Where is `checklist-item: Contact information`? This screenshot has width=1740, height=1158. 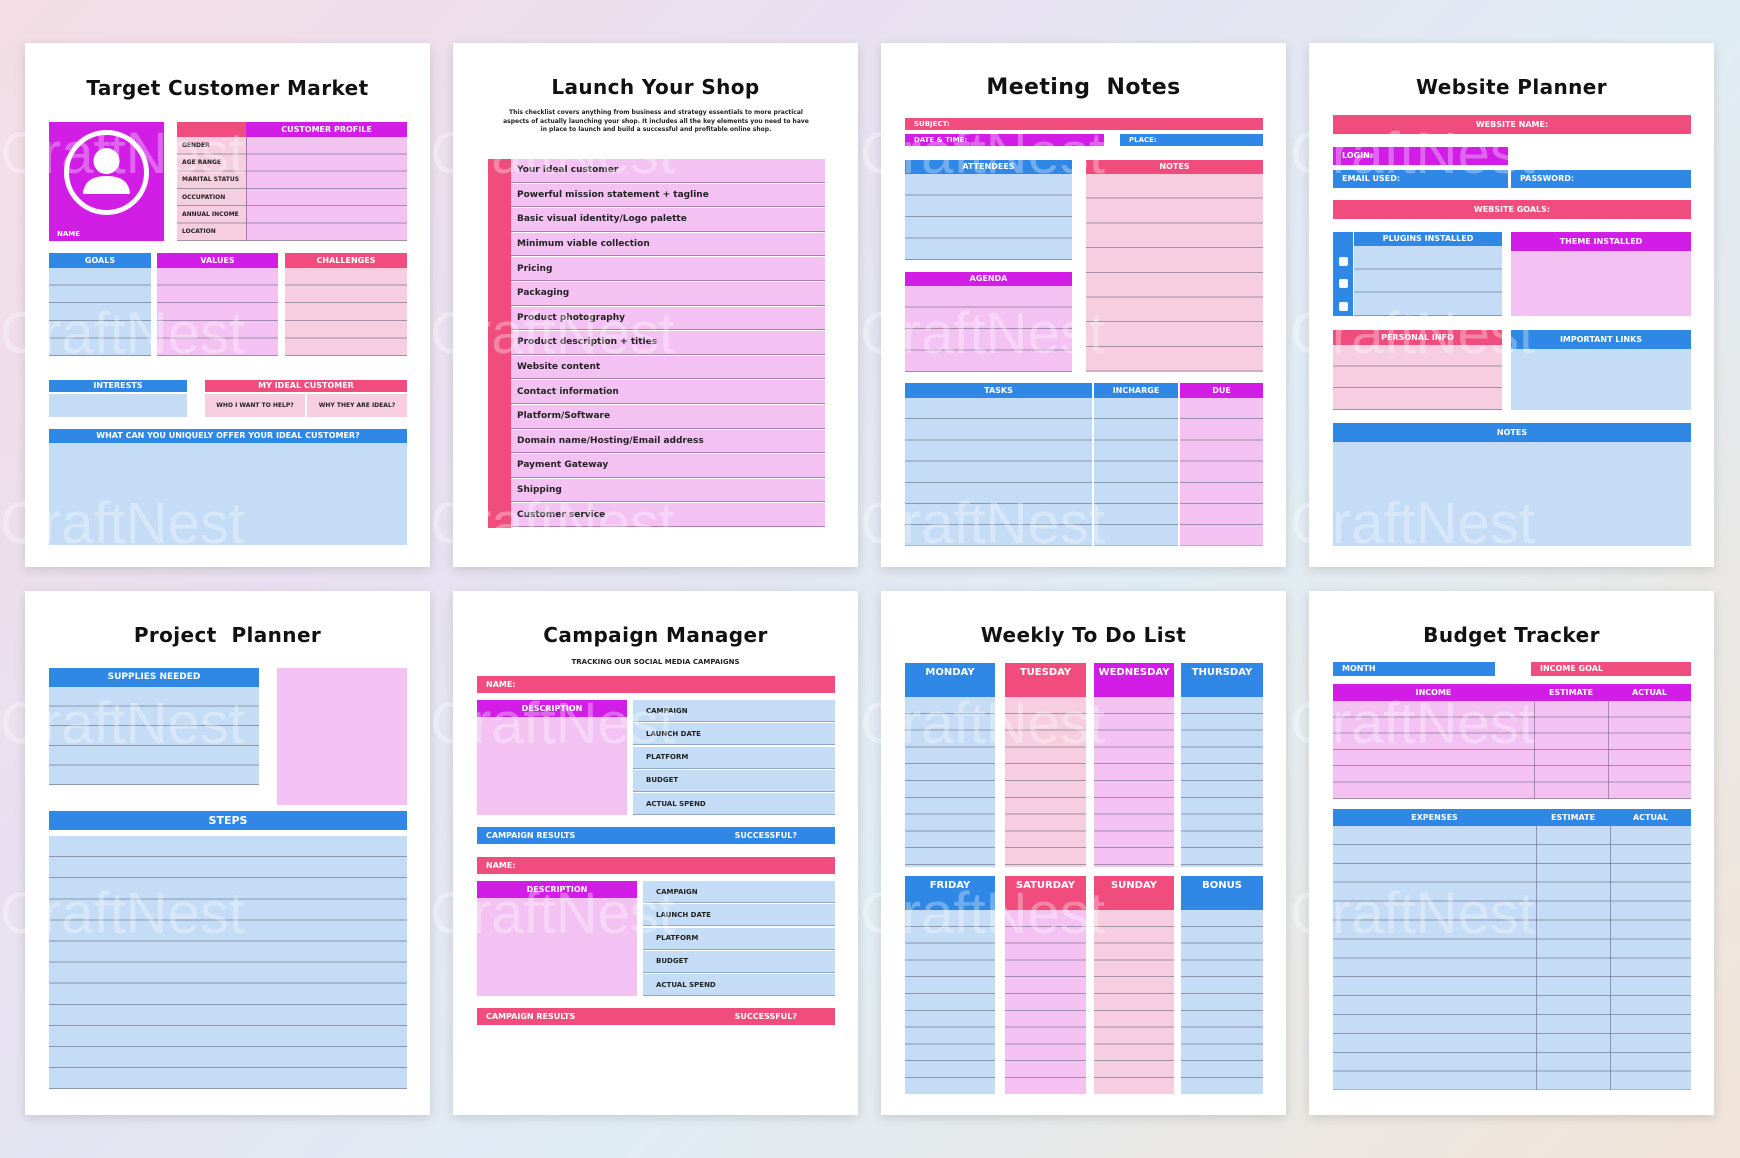 checklist-item: Contact information is located at coordinates (656, 392).